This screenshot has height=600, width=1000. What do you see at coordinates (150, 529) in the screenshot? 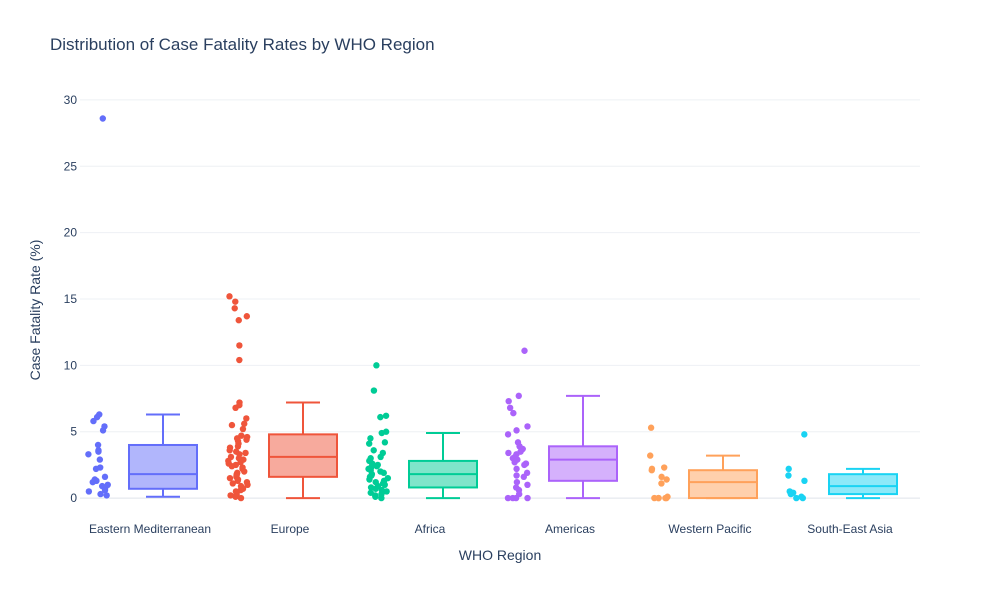
I see `x-tick-label: Eastern Mediterranean` at bounding box center [150, 529].